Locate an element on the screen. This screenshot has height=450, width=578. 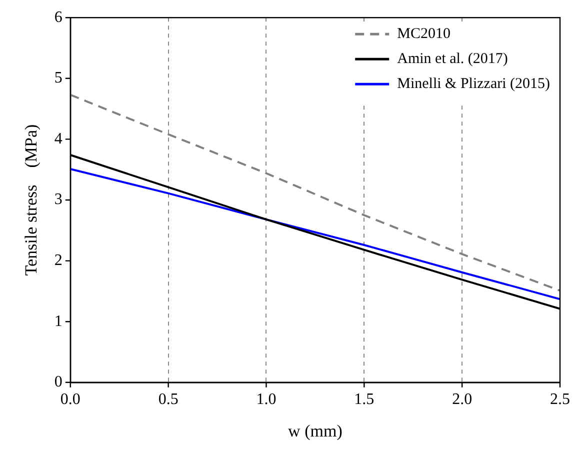
x-axis-title: w (mm) is located at coordinates (315, 430).